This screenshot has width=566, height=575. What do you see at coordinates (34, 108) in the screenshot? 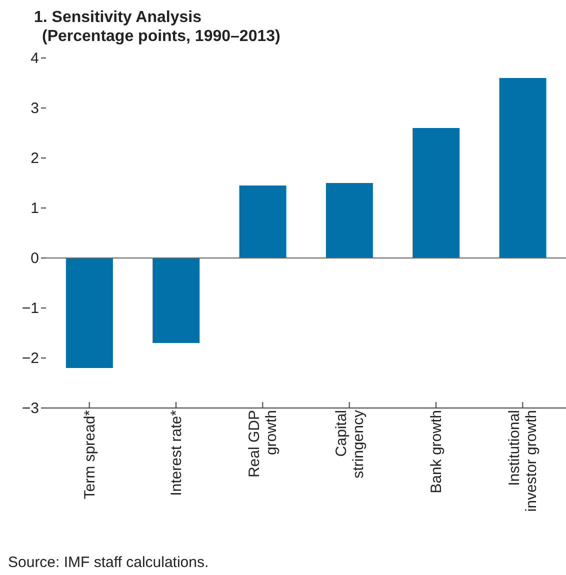
I see `y-tick-label: 3` at bounding box center [34, 108].